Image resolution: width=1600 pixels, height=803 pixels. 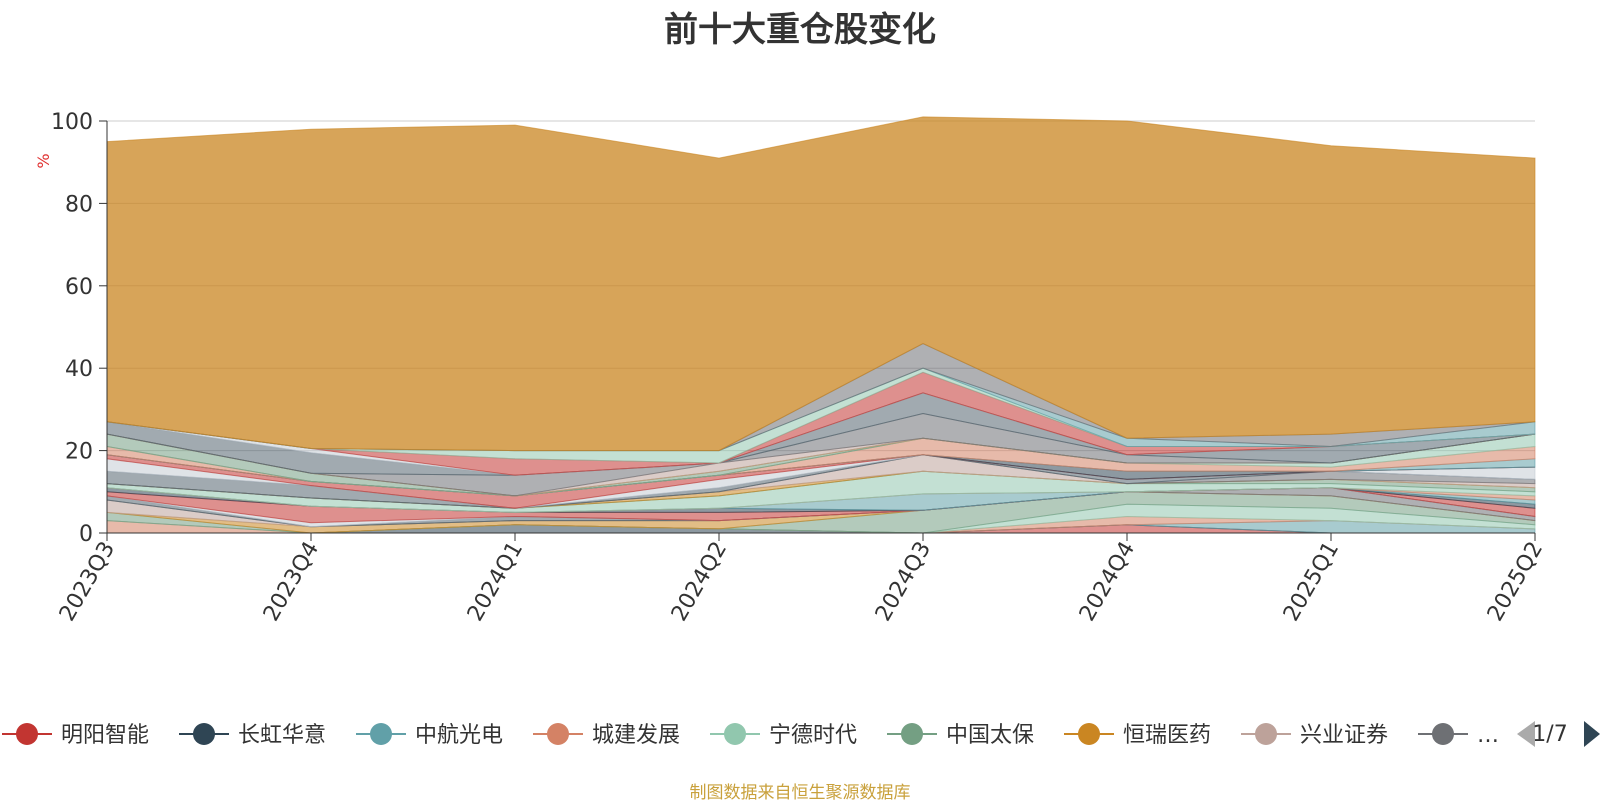 What do you see at coordinates (903, 582) in the screenshot?
I see `x-tick-label: 2024Q3` at bounding box center [903, 582].